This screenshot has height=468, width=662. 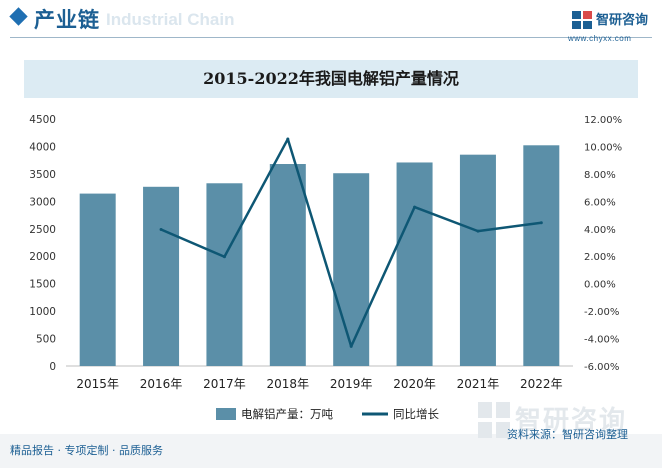 What do you see at coordinates (52, 367) in the screenshot?
I see `y-left-tick-label: 0` at bounding box center [52, 367].